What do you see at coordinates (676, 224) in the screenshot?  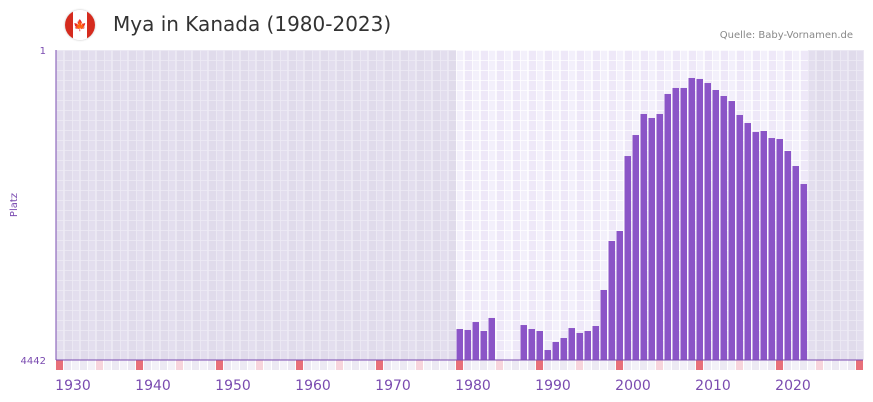 I see `bar-2005` at bounding box center [676, 224].